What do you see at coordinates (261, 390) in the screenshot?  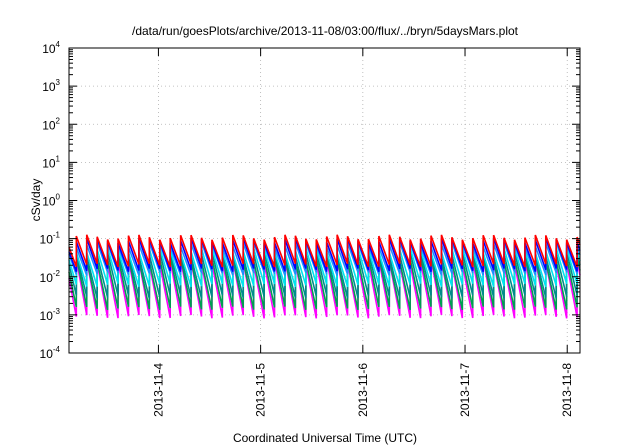 I see `x-tick-label: 2013-11-5` at bounding box center [261, 390].